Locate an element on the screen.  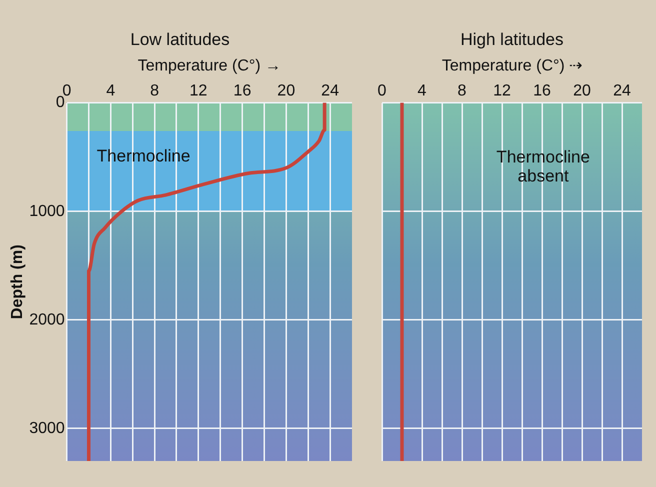
y-axis-title: Depth (m) is located at coordinates (17, 282).